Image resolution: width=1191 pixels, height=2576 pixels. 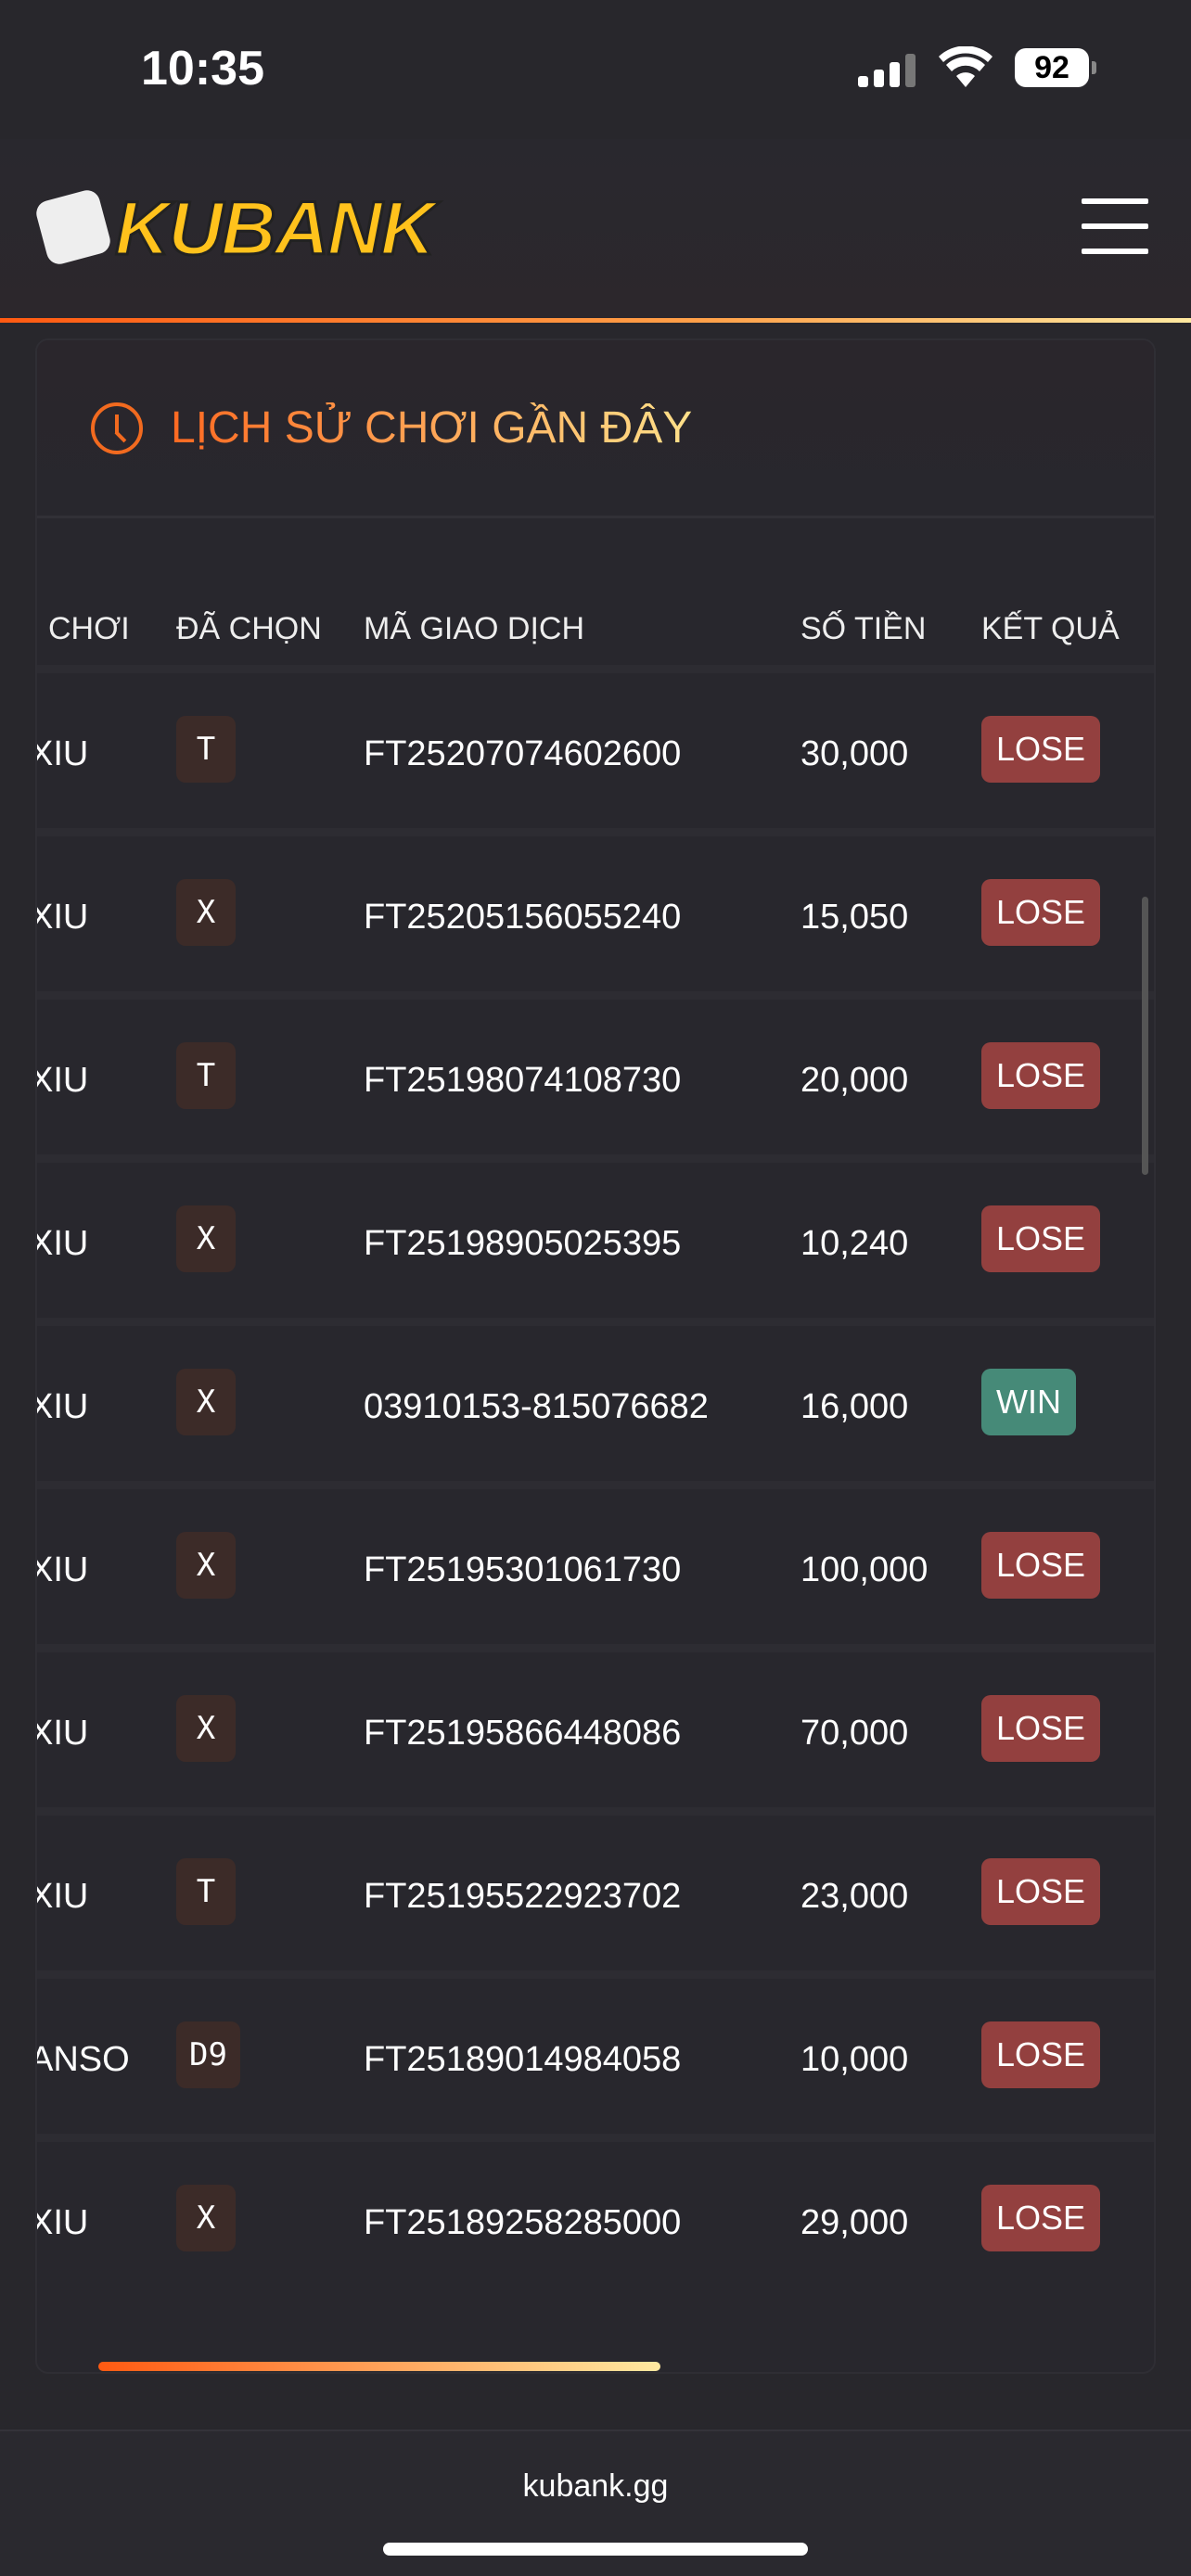 I want to click on table-row: XIU X 03910153-815076682 16,000 WIN, so click(x=594, y=1399).